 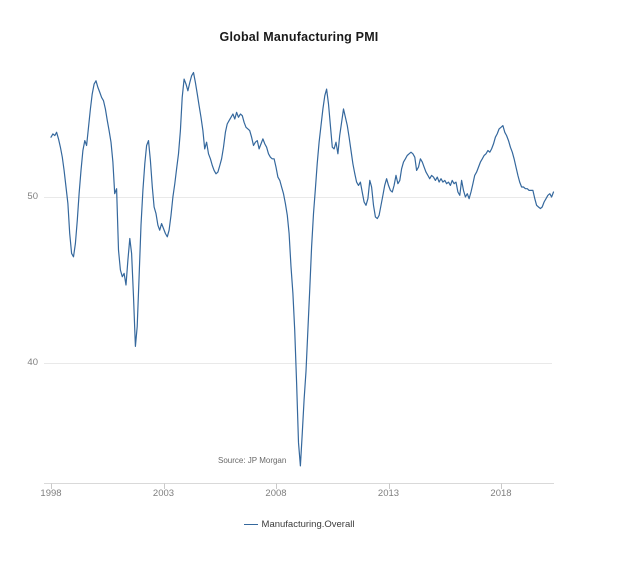 I want to click on chart-title: Global Manufacturing PMI, so click(x=299, y=37).